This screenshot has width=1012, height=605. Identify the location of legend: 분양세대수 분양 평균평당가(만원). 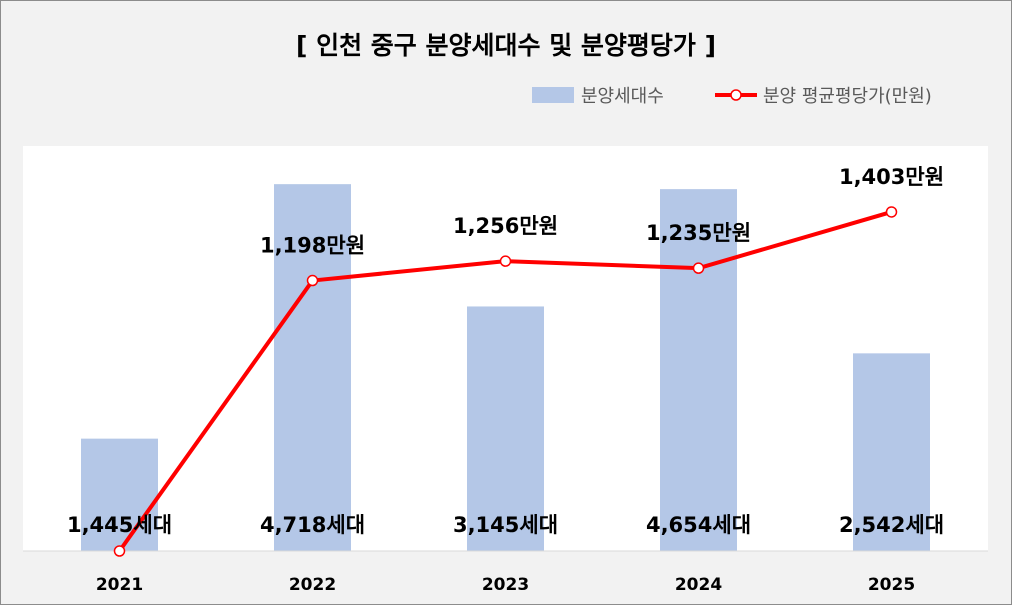
(732, 96).